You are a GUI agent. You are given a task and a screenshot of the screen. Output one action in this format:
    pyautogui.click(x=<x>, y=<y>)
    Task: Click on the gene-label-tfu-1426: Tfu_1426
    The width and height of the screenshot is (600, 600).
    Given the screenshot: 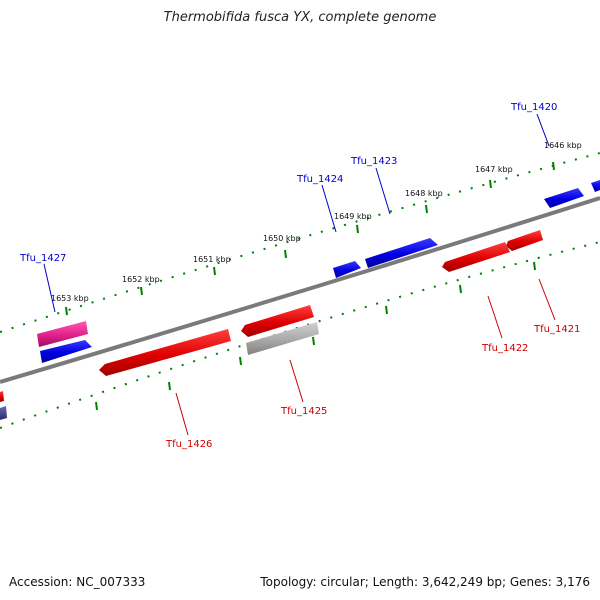 What is the action you would take?
    pyautogui.click(x=188, y=444)
    